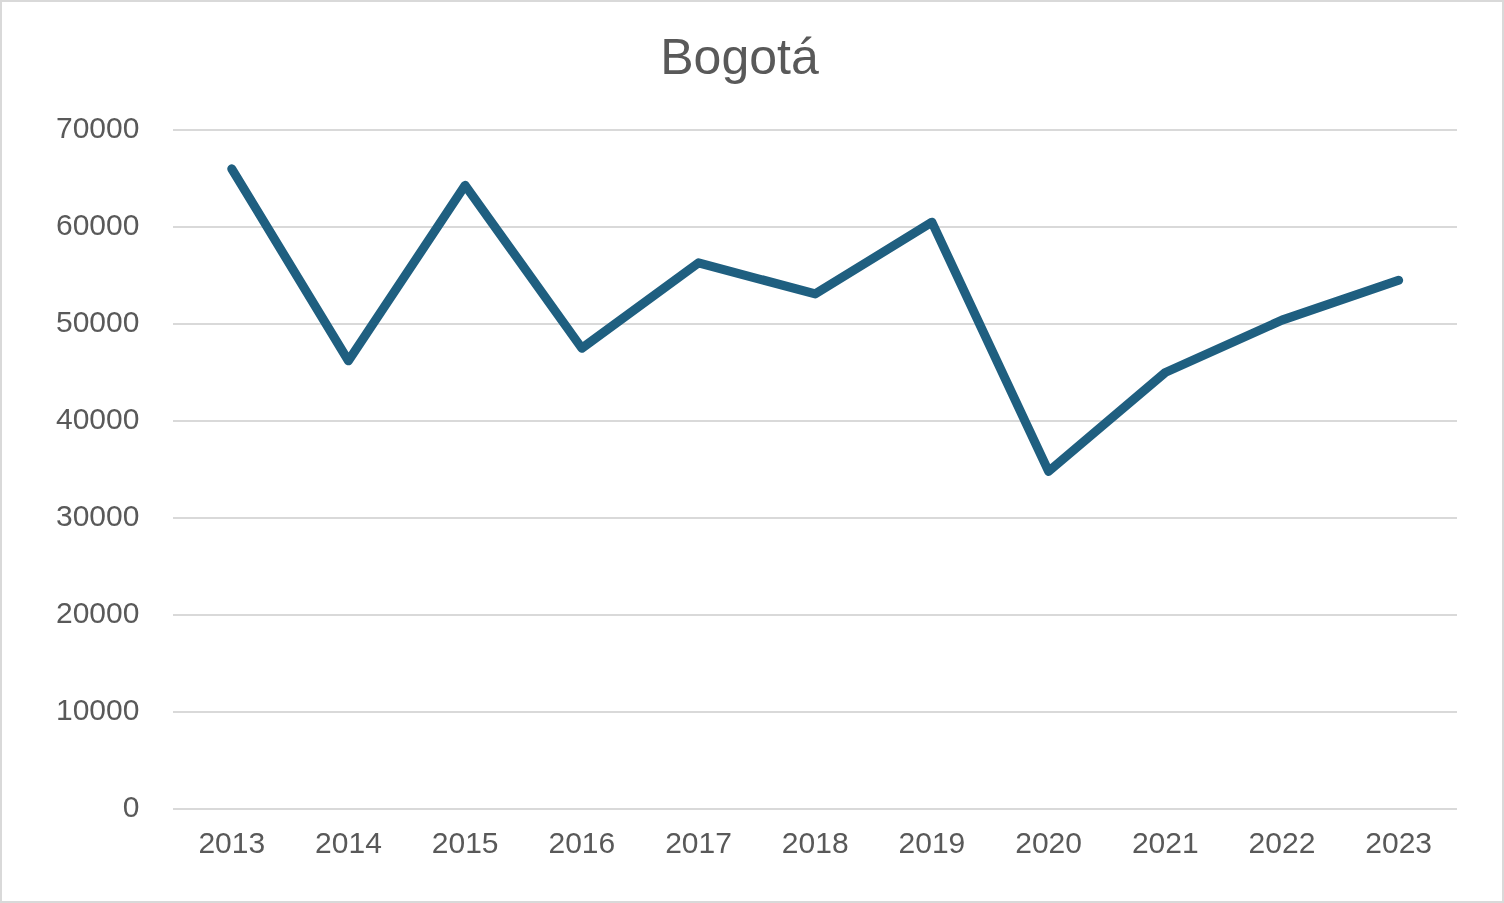 The height and width of the screenshot is (903, 1504). What do you see at coordinates (815, 843) in the screenshot?
I see `x-tick-label: 2018` at bounding box center [815, 843].